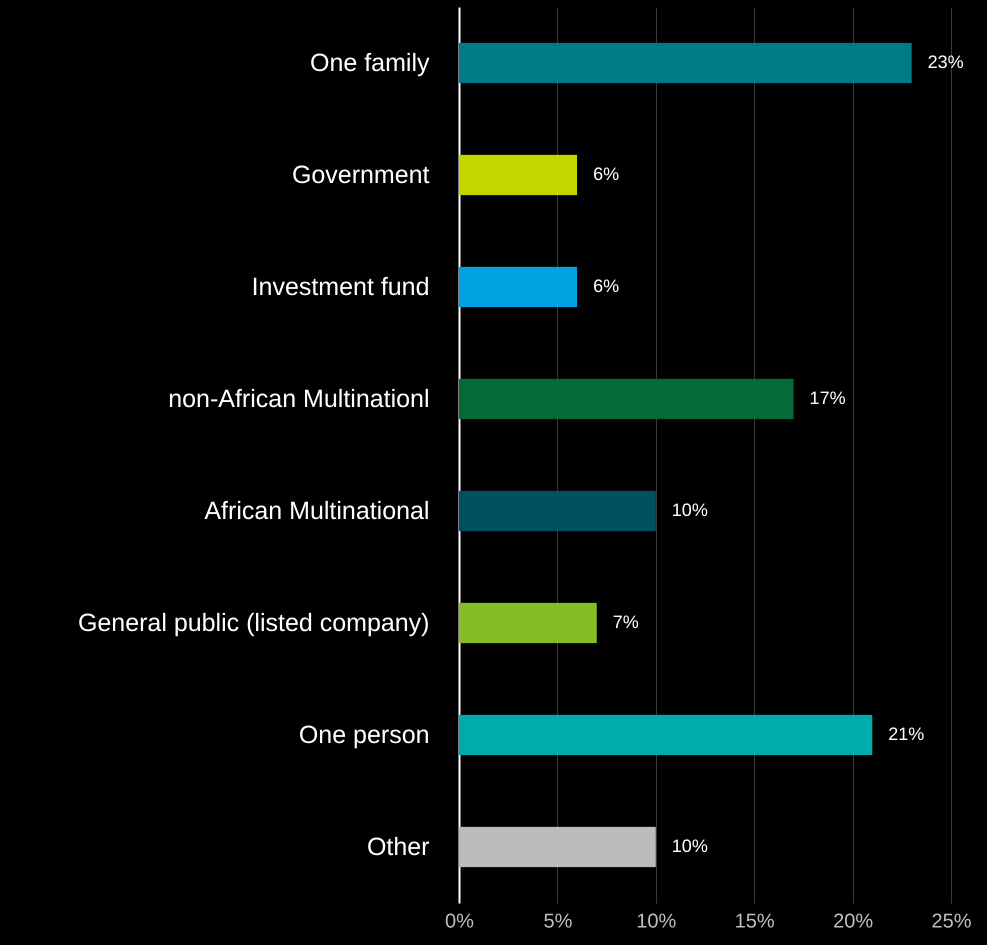 Image resolution: width=987 pixels, height=945 pixels. I want to click on data-label: 23%, so click(946, 62).